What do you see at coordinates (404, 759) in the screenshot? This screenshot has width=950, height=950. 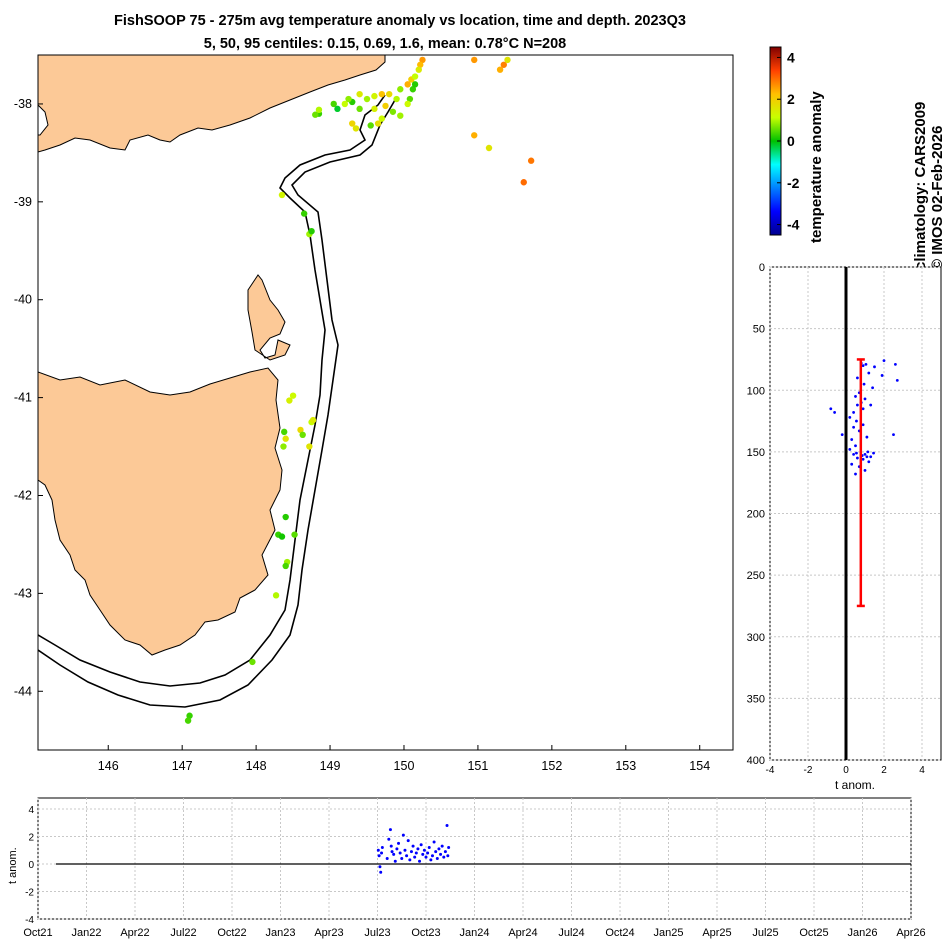 I see `map-x-axis: 146 147 148 149 150 151 152 153 154` at bounding box center [404, 759].